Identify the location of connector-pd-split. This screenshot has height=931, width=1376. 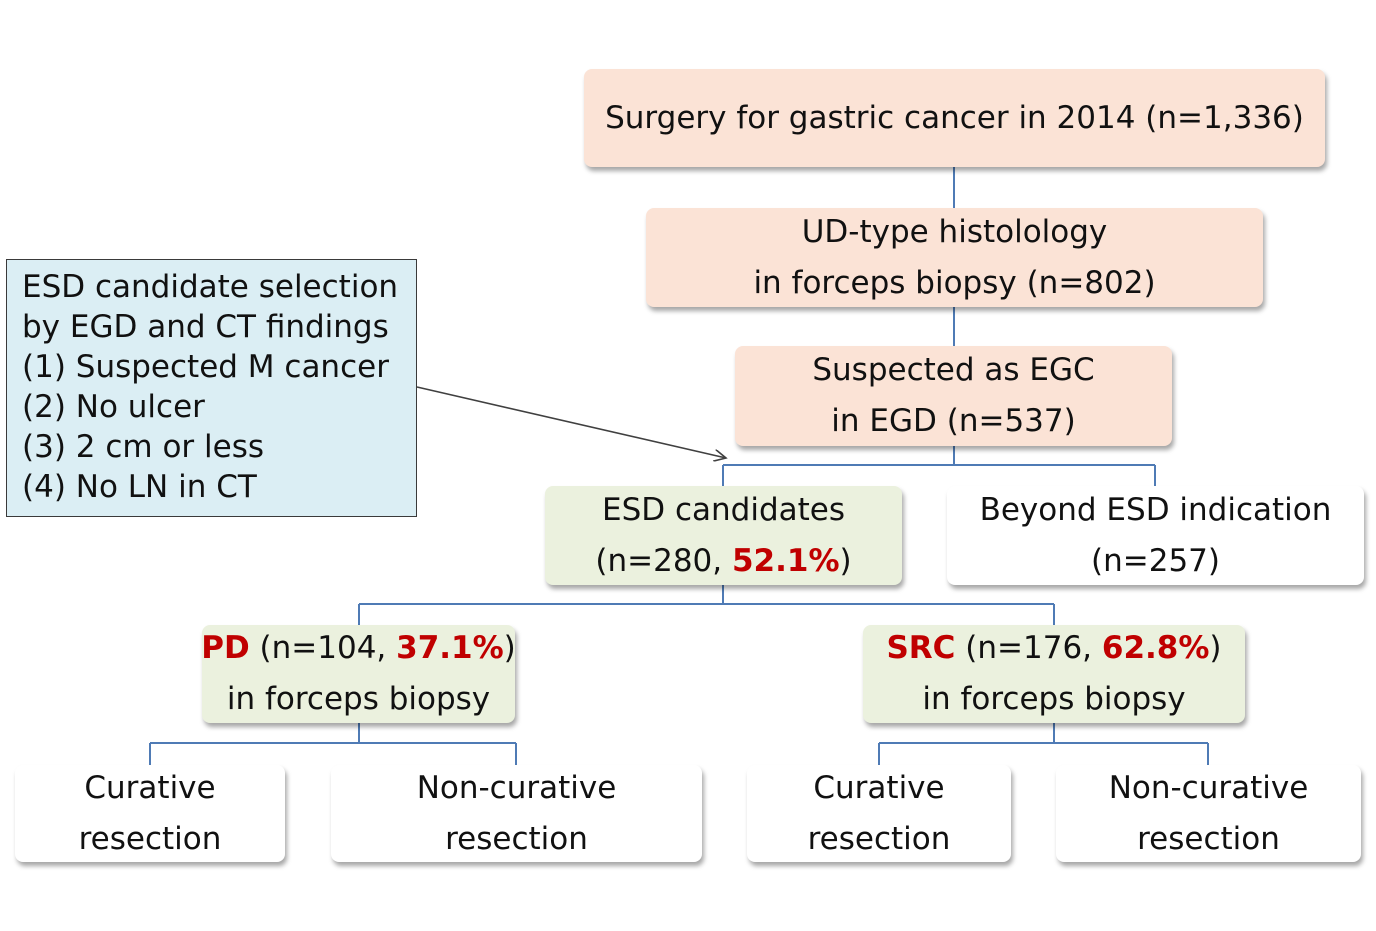
(333, 744).